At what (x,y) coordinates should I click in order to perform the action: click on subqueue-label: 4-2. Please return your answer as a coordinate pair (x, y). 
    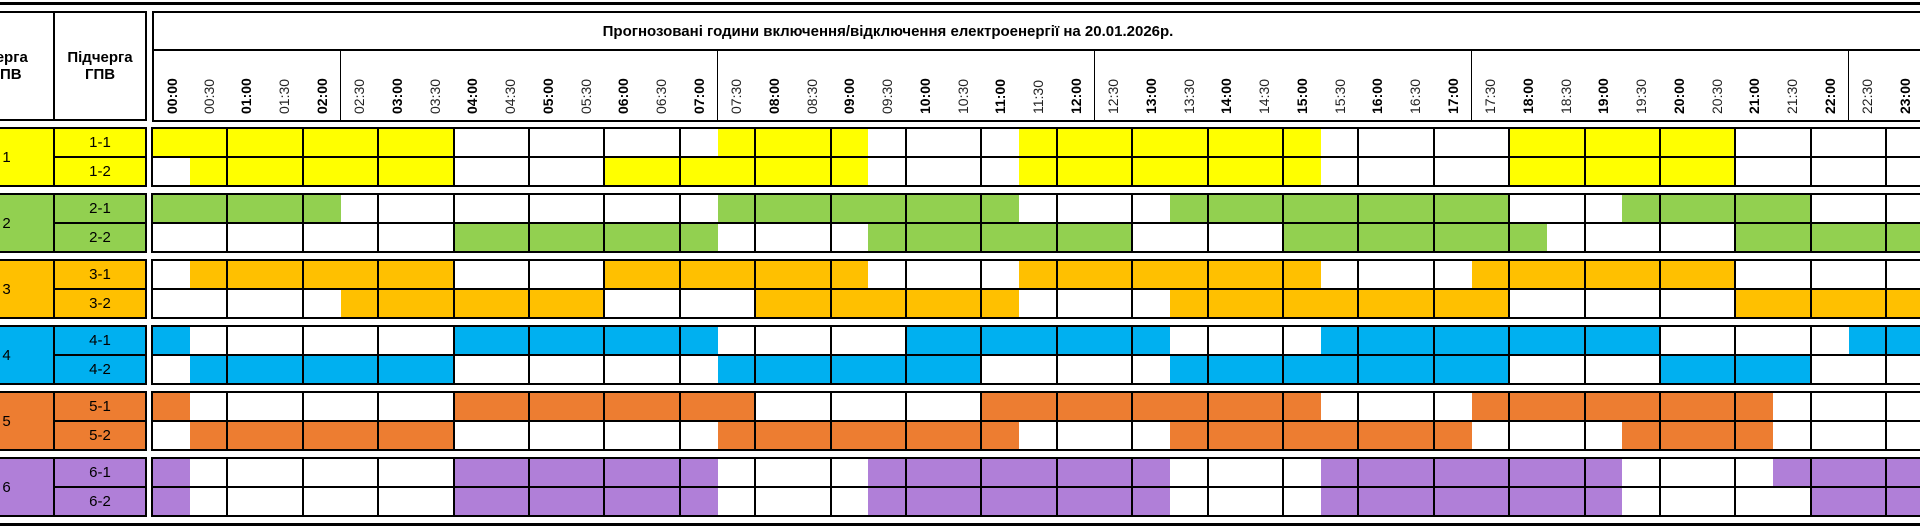
    Looking at the image, I should click on (100, 369).